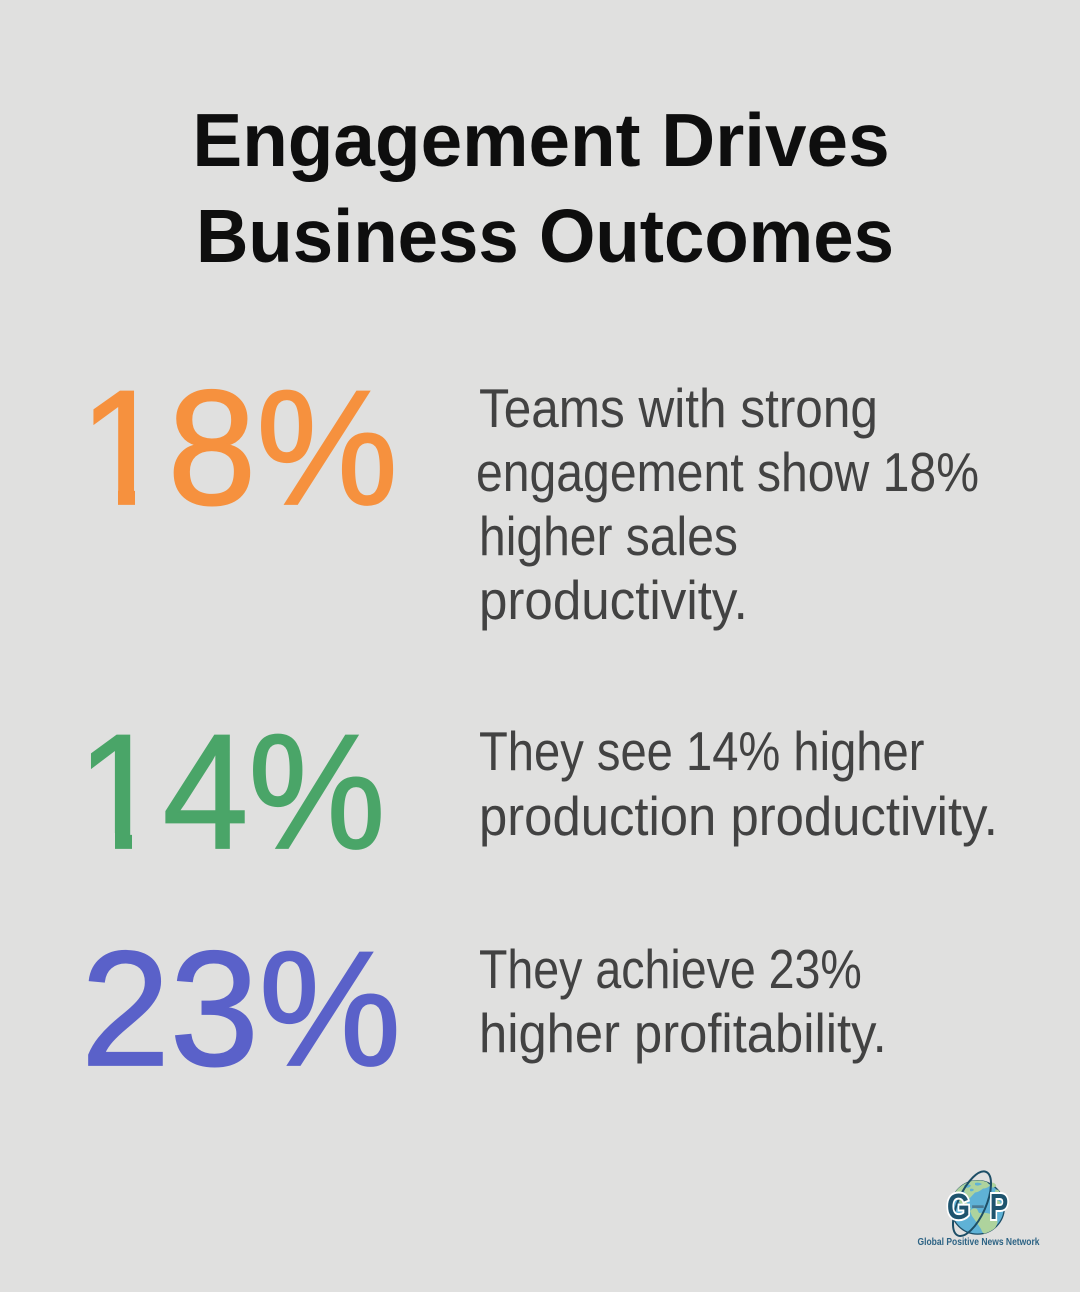  What do you see at coordinates (979, 1242) in the screenshot?
I see `svg-text: Global Positive News Network` at bounding box center [979, 1242].